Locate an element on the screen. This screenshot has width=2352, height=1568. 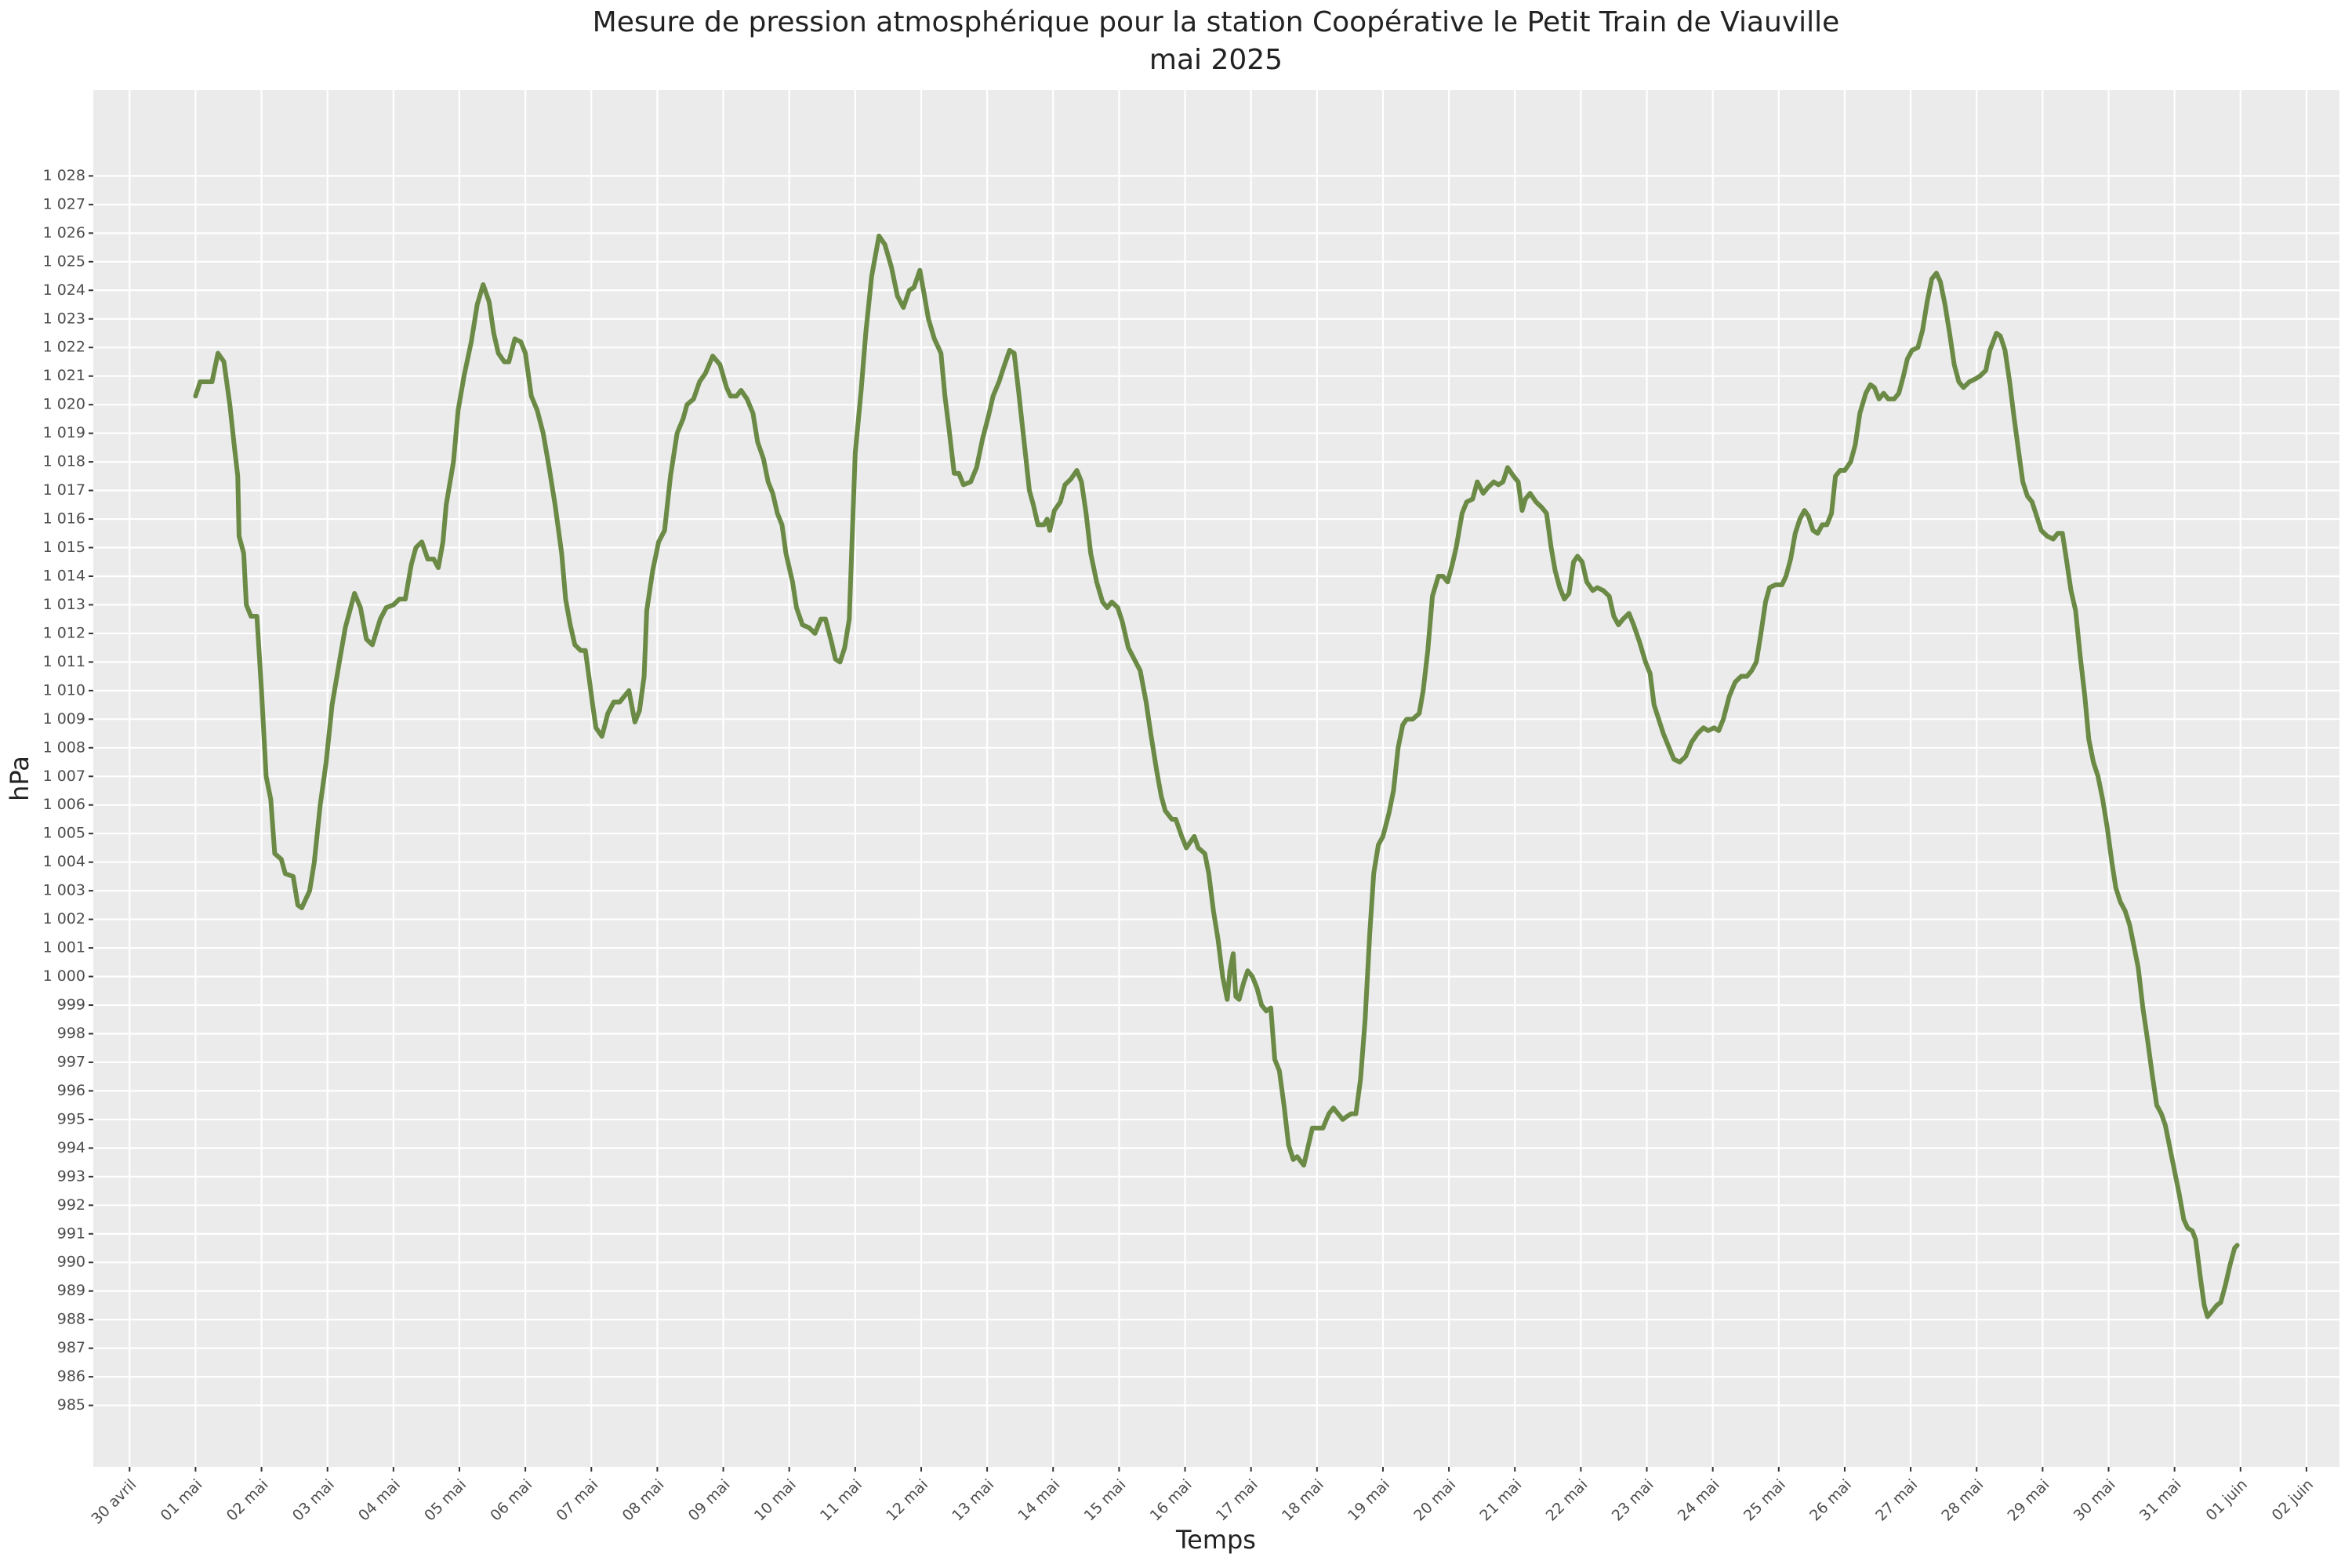
x-tick-label: 11 mai is located at coordinates (841, 1500).